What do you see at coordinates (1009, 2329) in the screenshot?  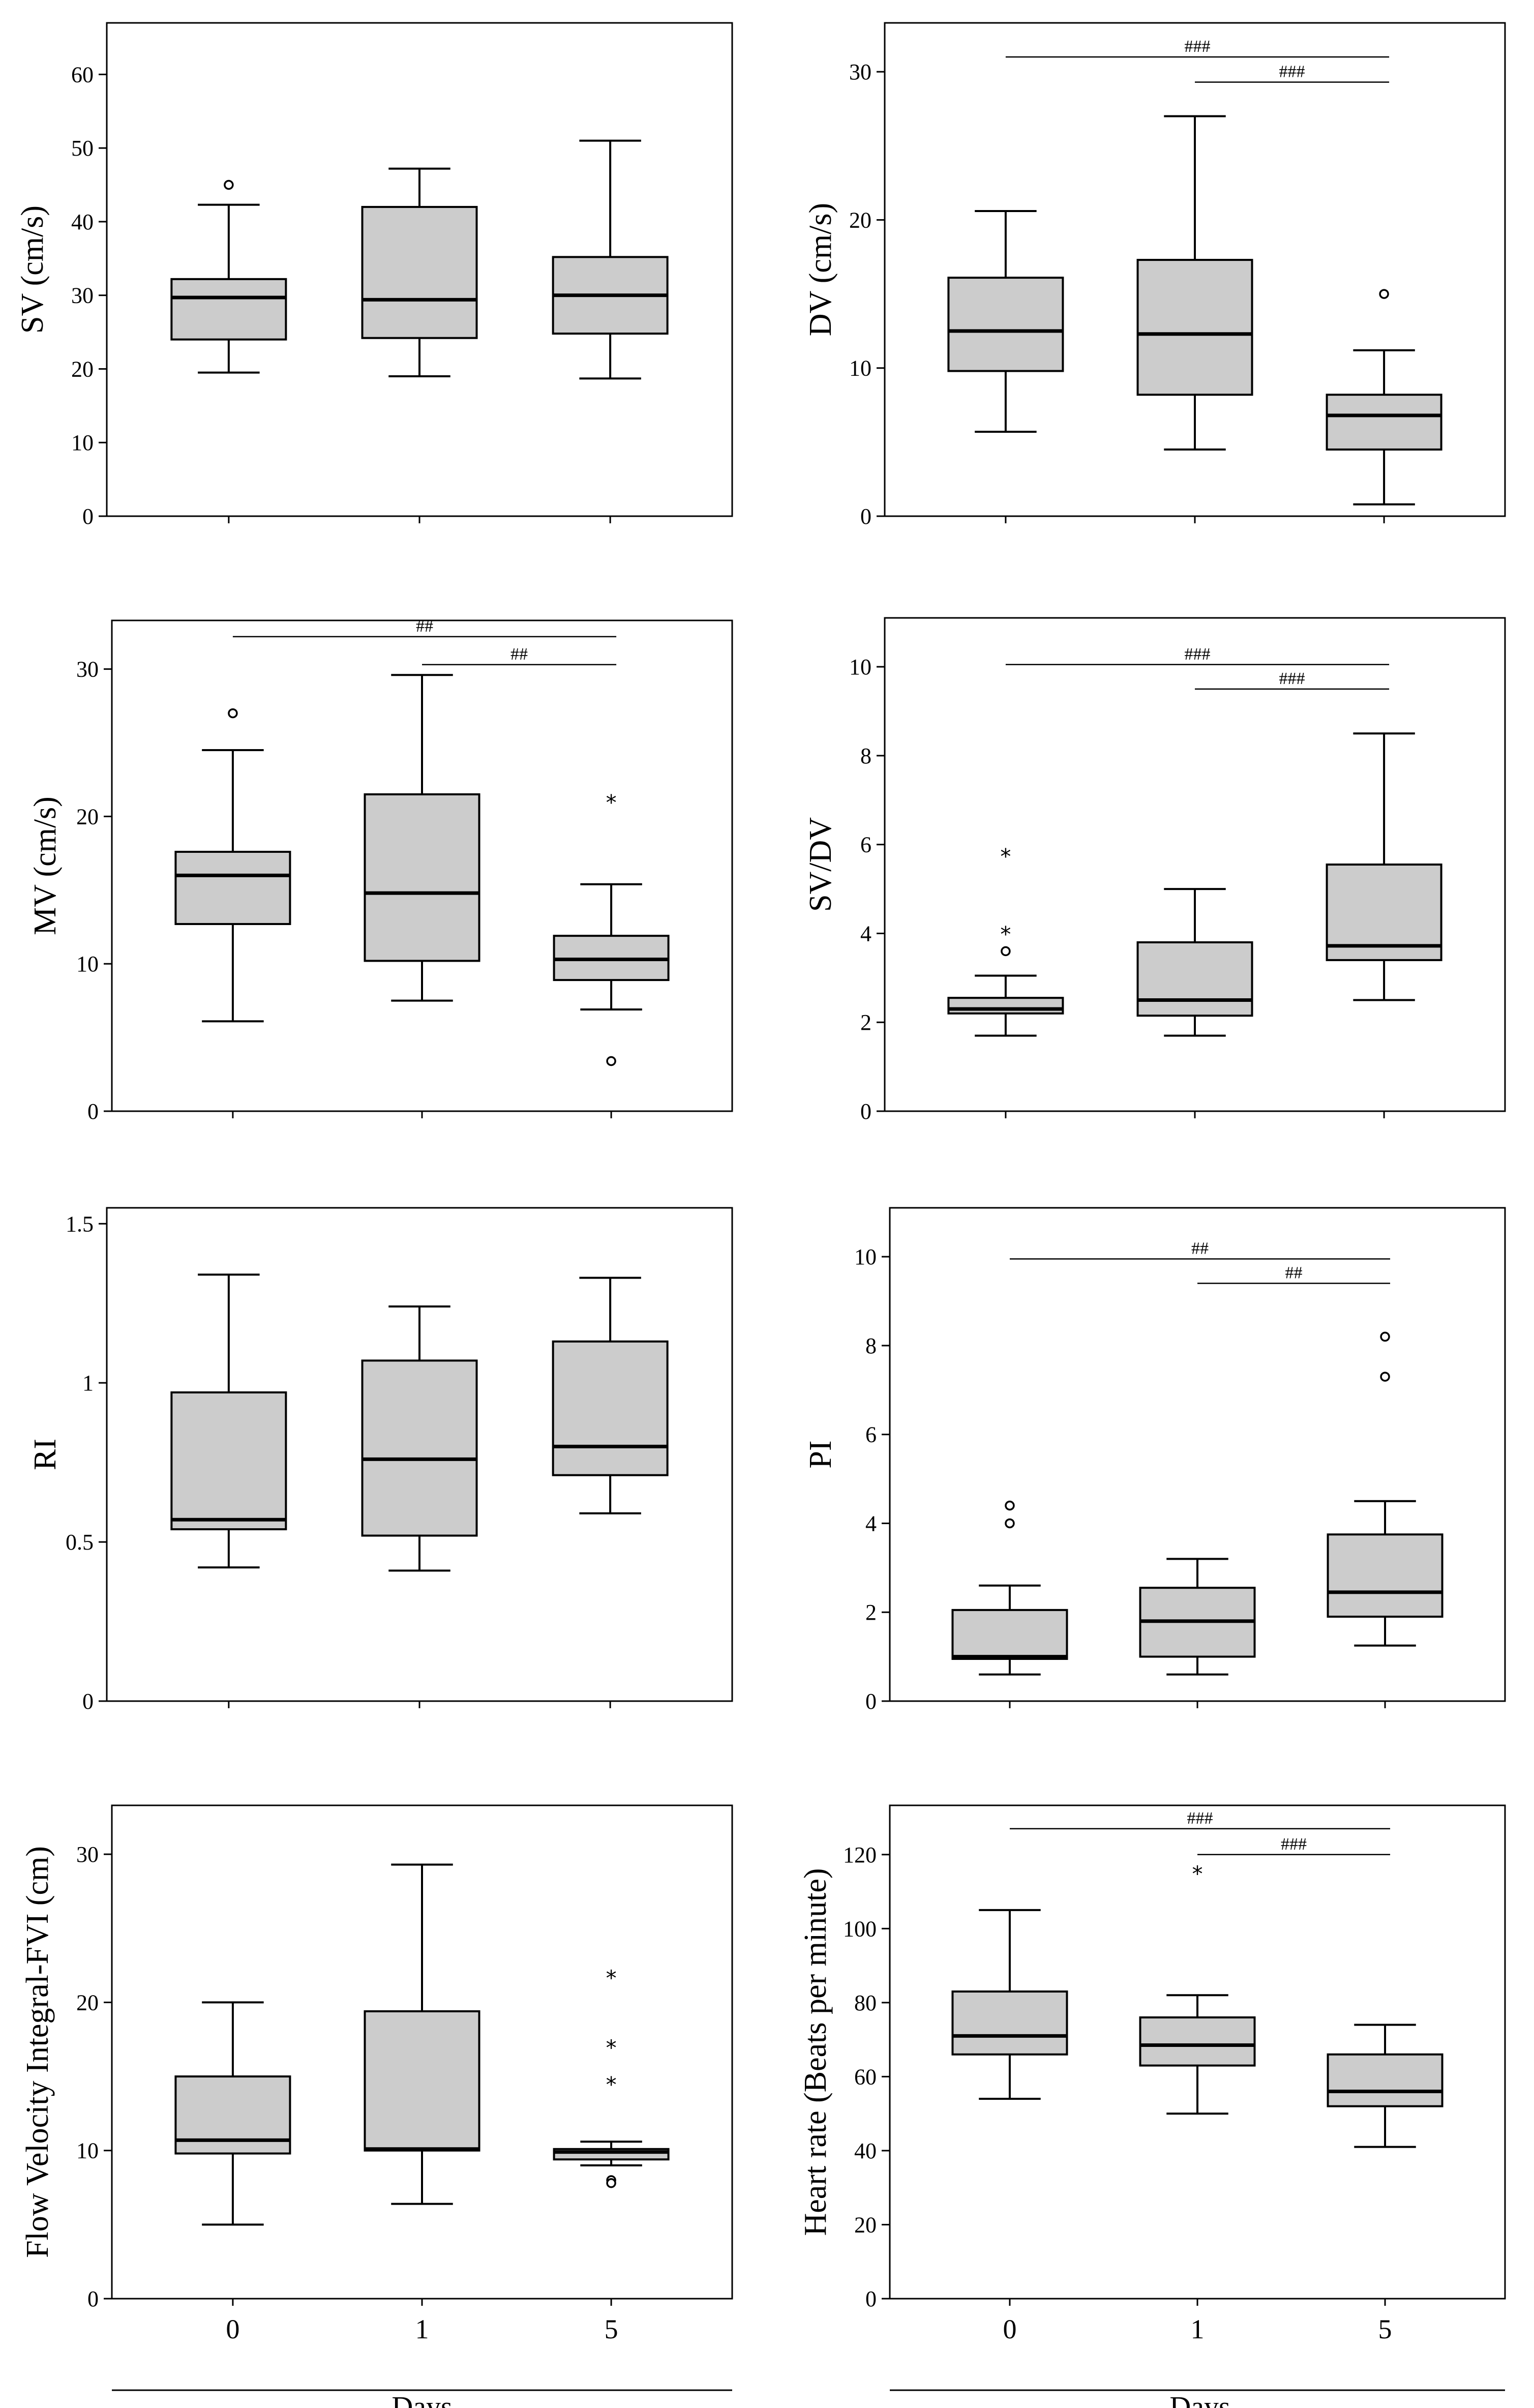 I see `hr-xtick-label: 0` at bounding box center [1009, 2329].